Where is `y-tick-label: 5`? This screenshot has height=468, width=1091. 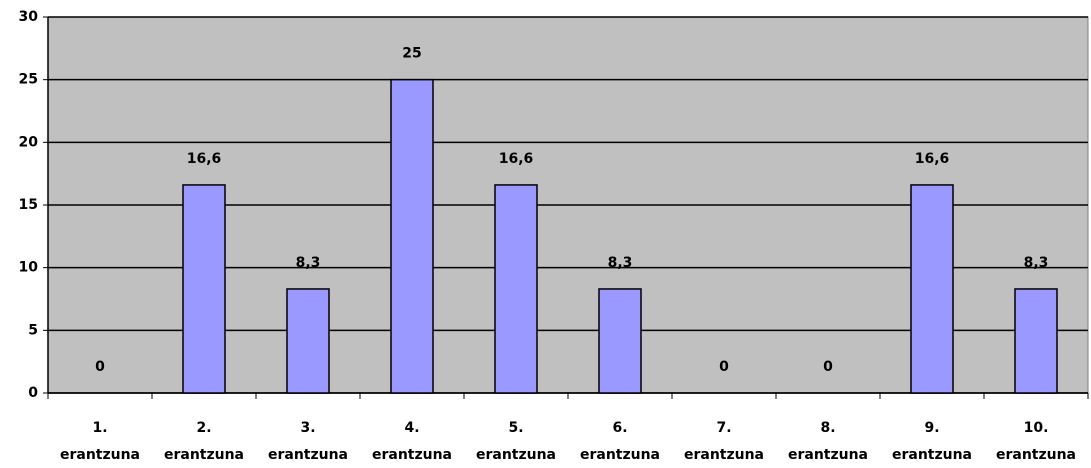
y-tick-label: 5 is located at coordinates (33, 330).